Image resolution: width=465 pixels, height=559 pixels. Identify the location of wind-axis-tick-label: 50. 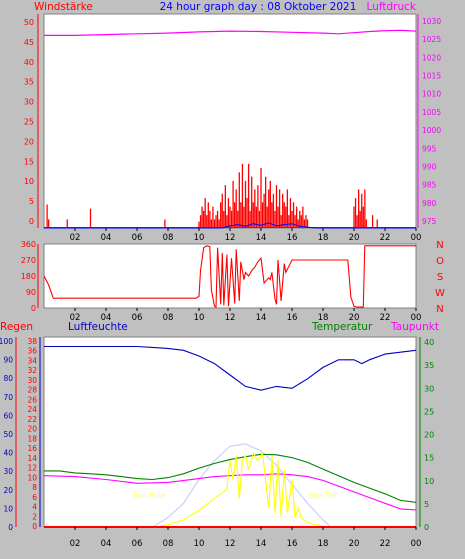
(29, 22).